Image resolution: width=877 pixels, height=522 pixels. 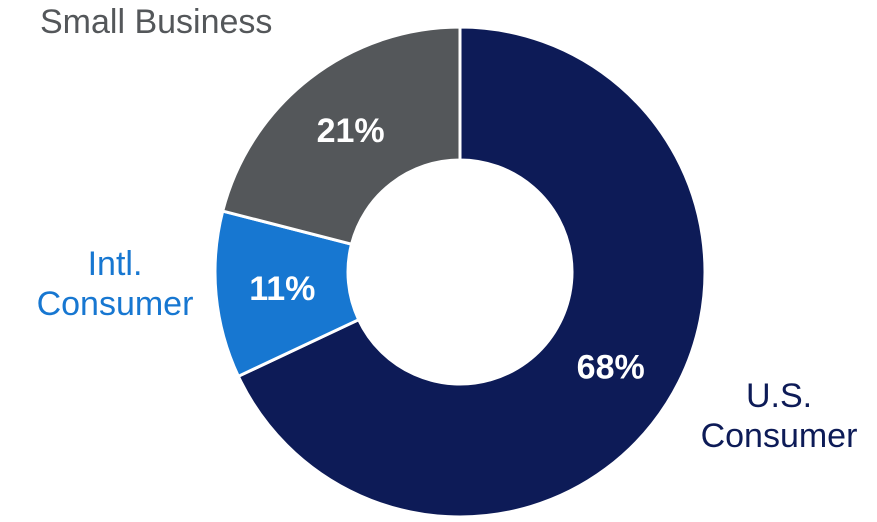 I want to click on label-small-business-line1: Small Business, so click(x=156, y=22).